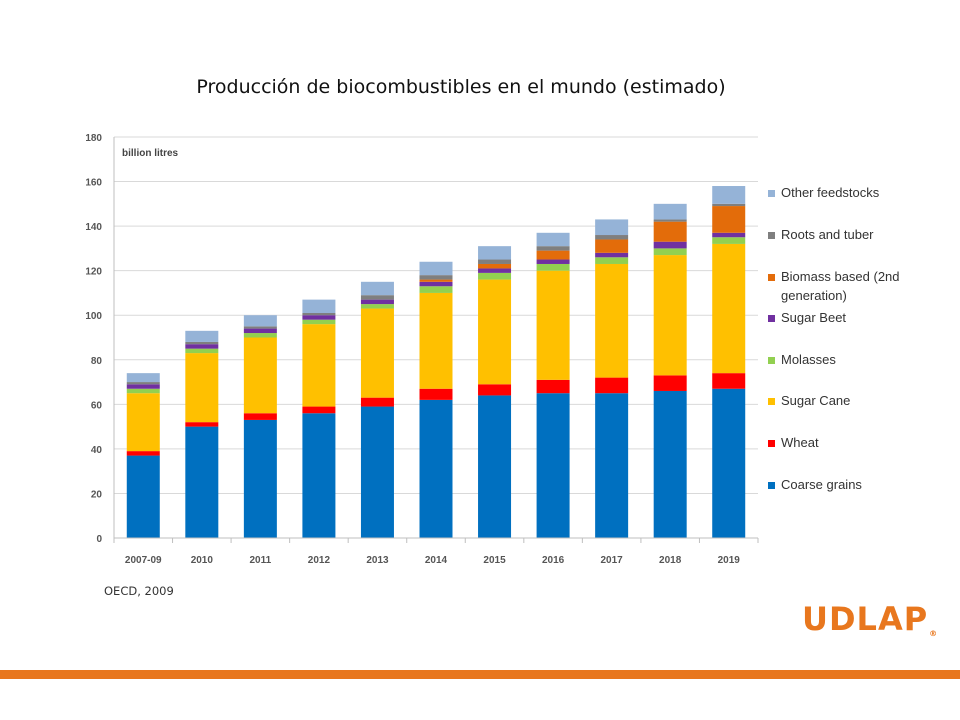 The image size is (960, 720). I want to click on y-tick-label: 40, so click(97, 450).